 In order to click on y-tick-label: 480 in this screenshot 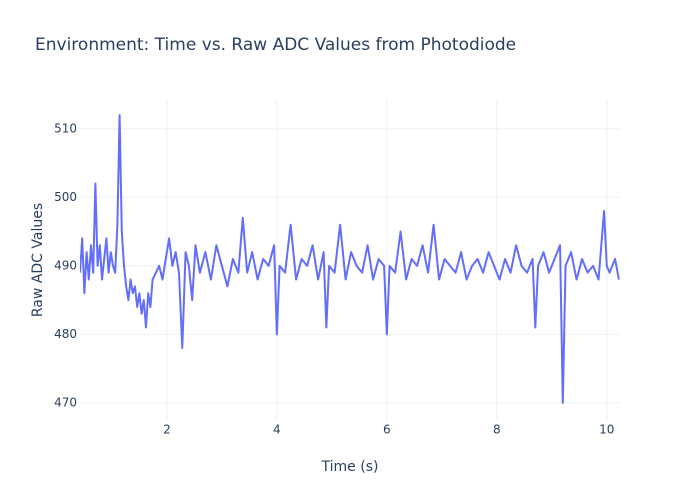, I will do `click(65, 334)`.